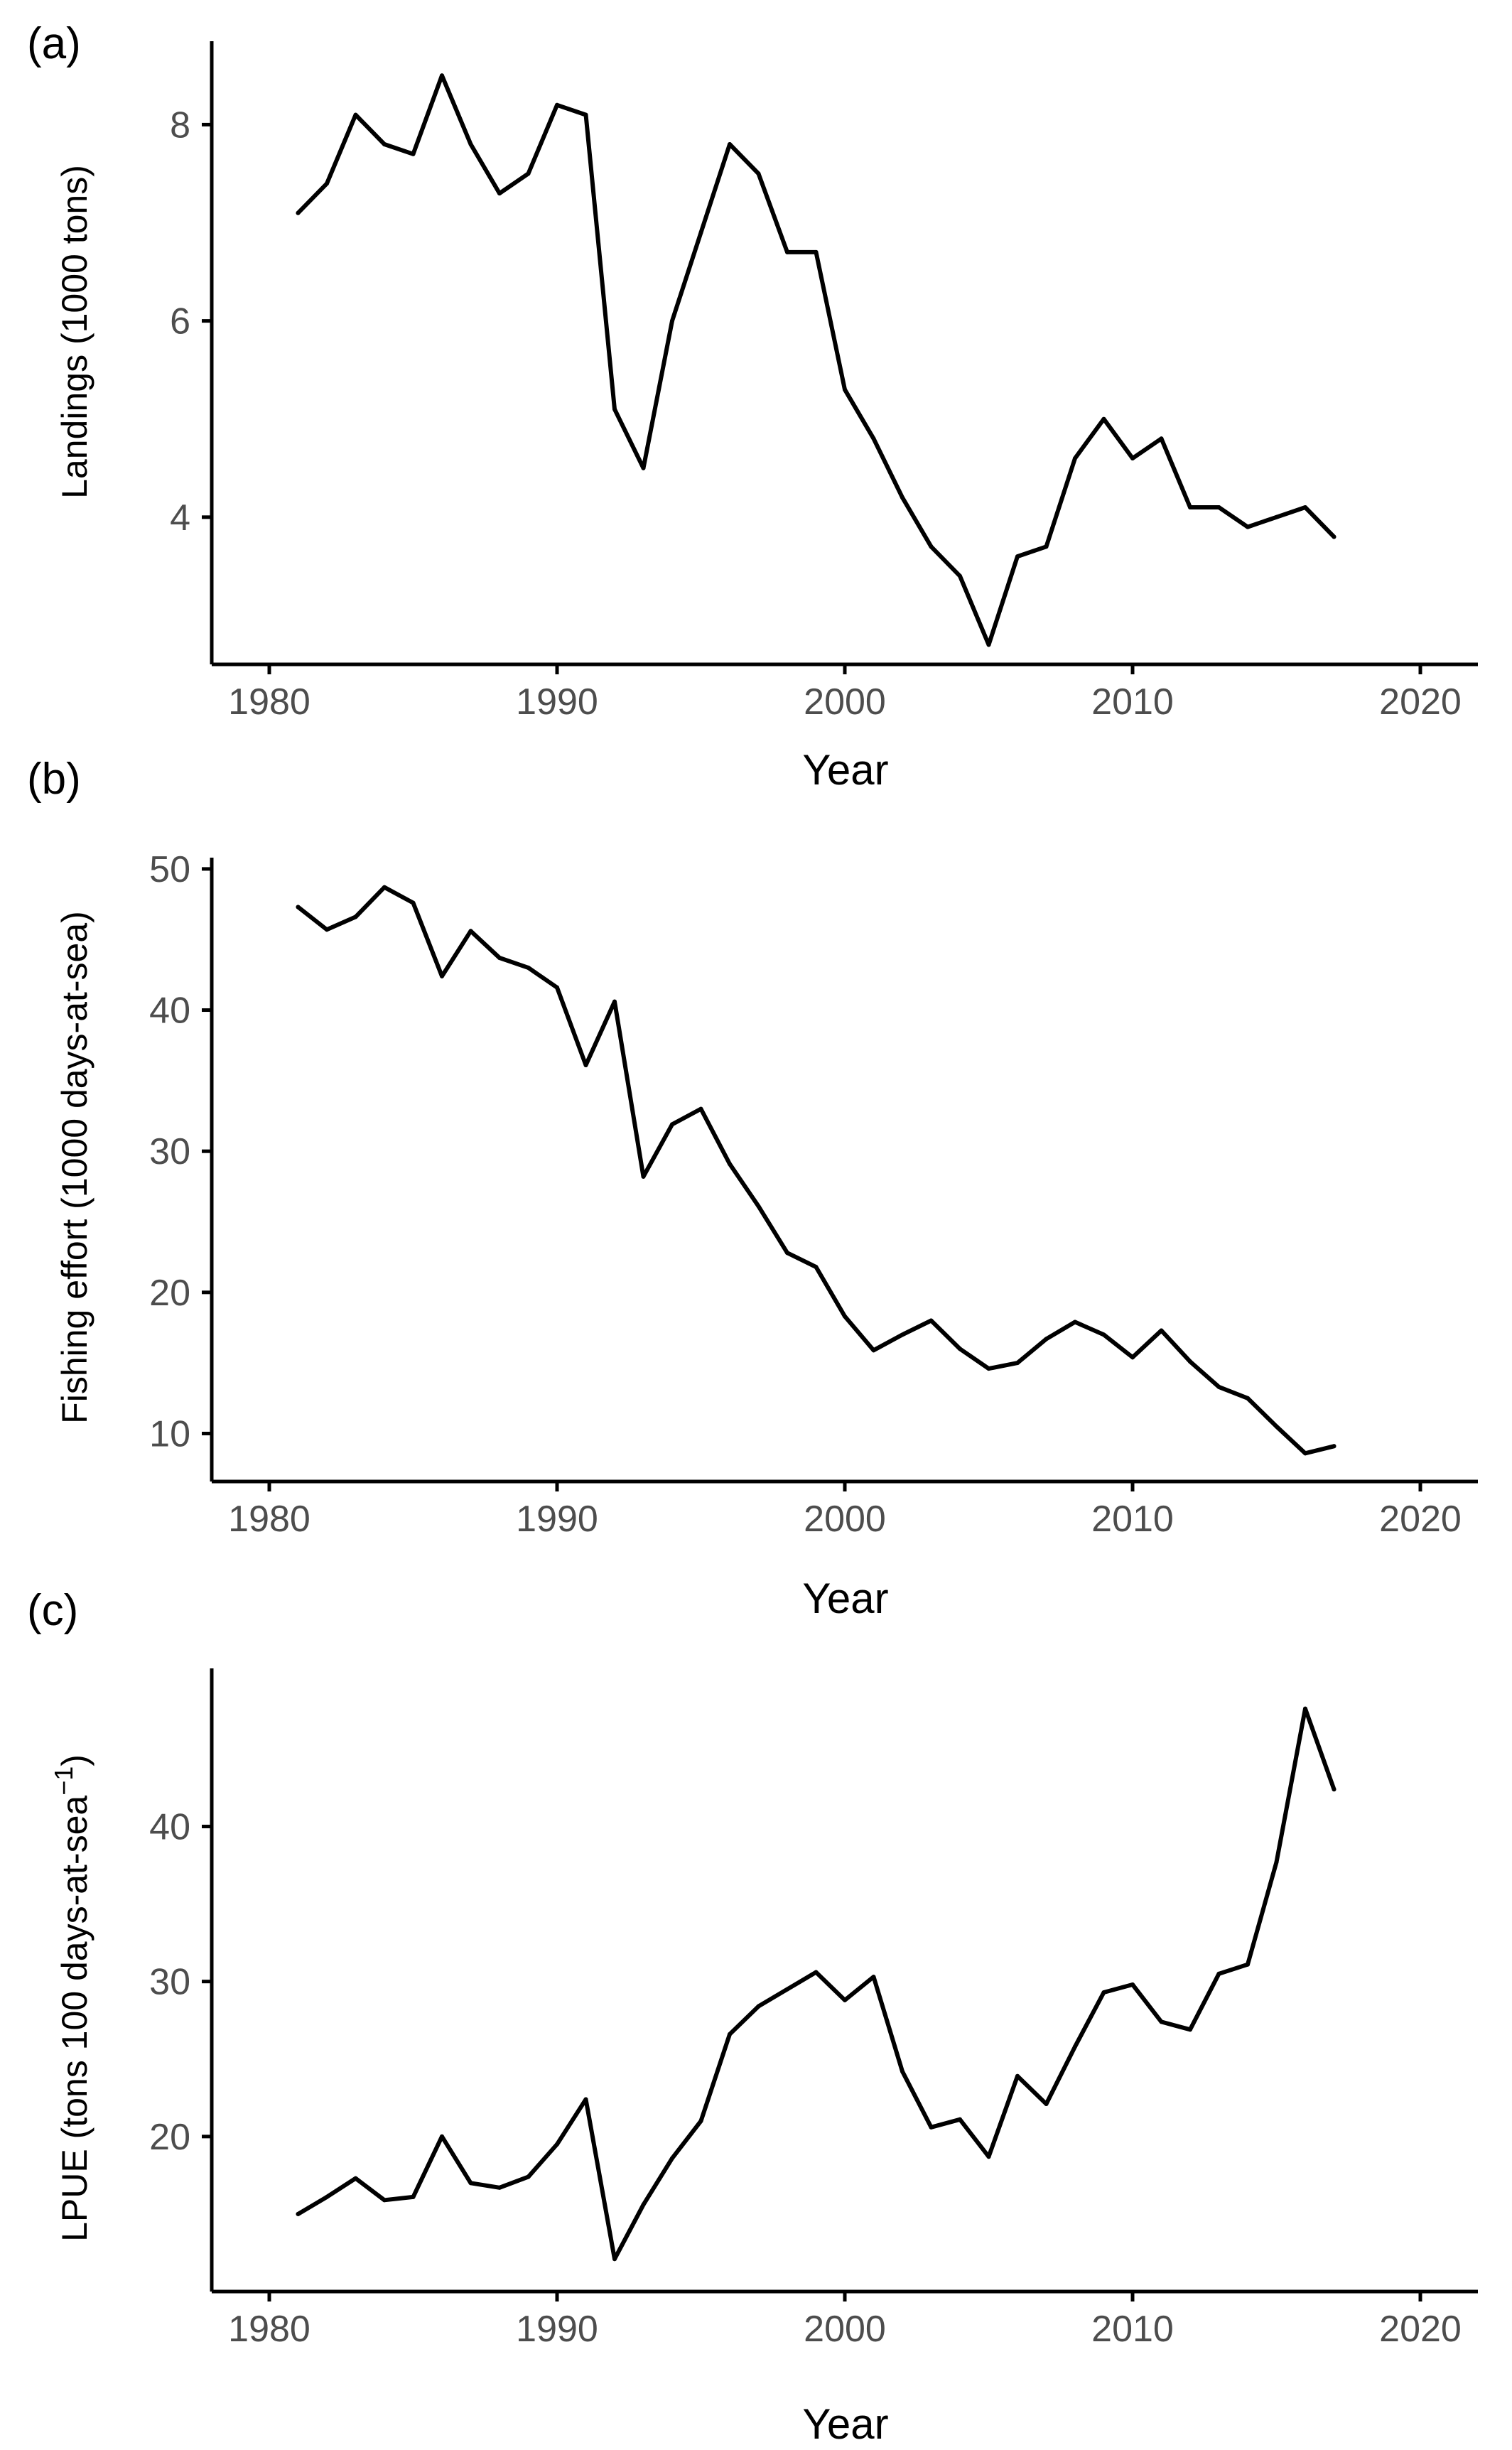  What do you see at coordinates (52, 1610) in the screenshot?
I see `panel-c-label: (c)` at bounding box center [52, 1610].